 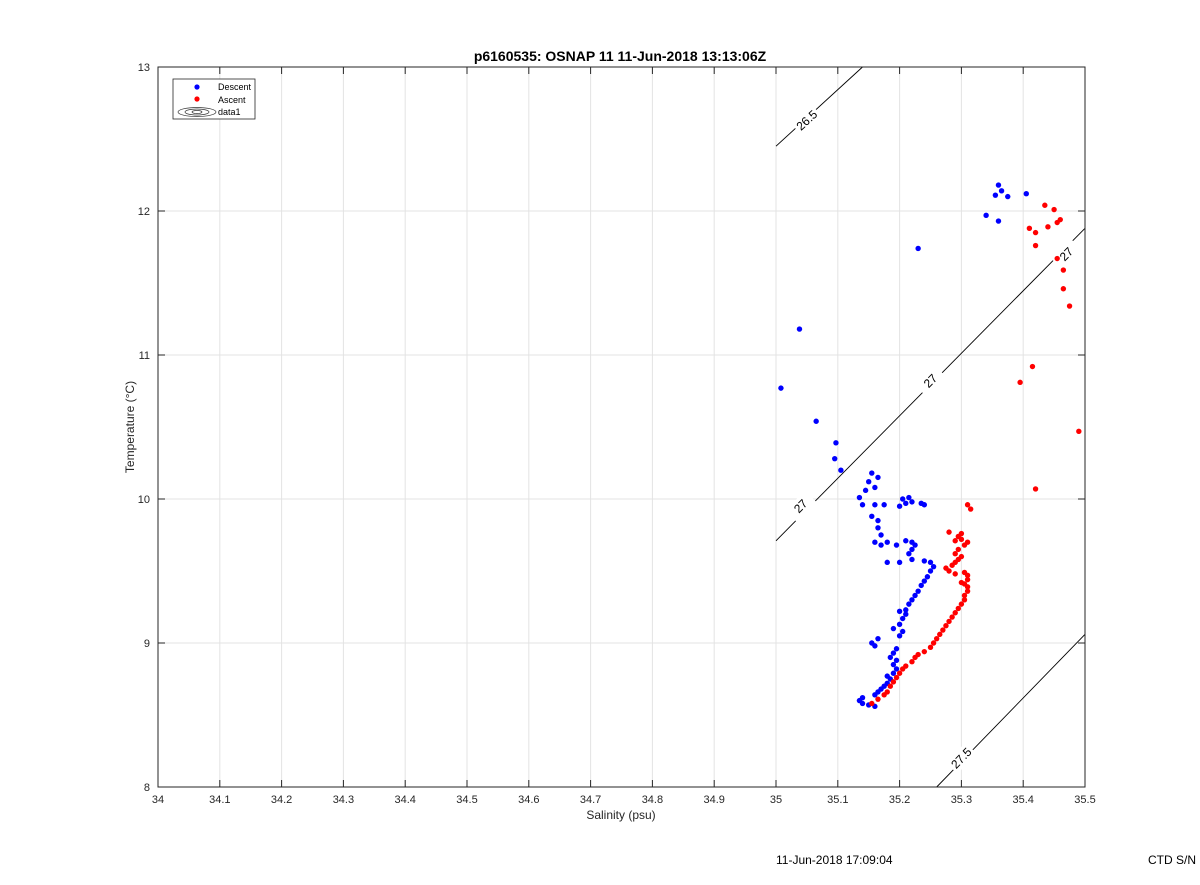 What do you see at coordinates (158, 800) in the screenshot?
I see `x-tick-label: 34` at bounding box center [158, 800].